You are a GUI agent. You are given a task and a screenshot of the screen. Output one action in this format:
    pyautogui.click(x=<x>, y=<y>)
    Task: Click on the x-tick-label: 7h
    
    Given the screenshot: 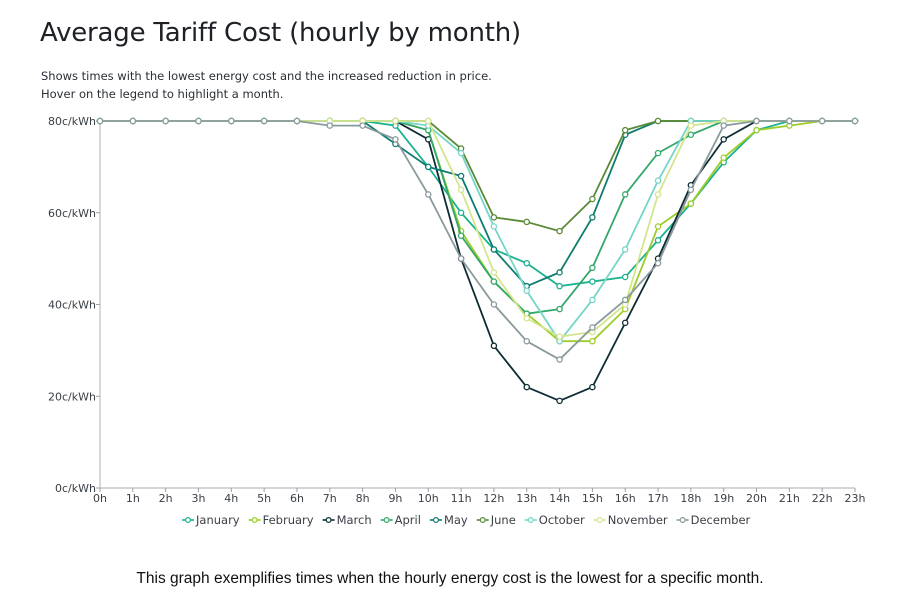 What is the action you would take?
    pyautogui.click(x=330, y=498)
    